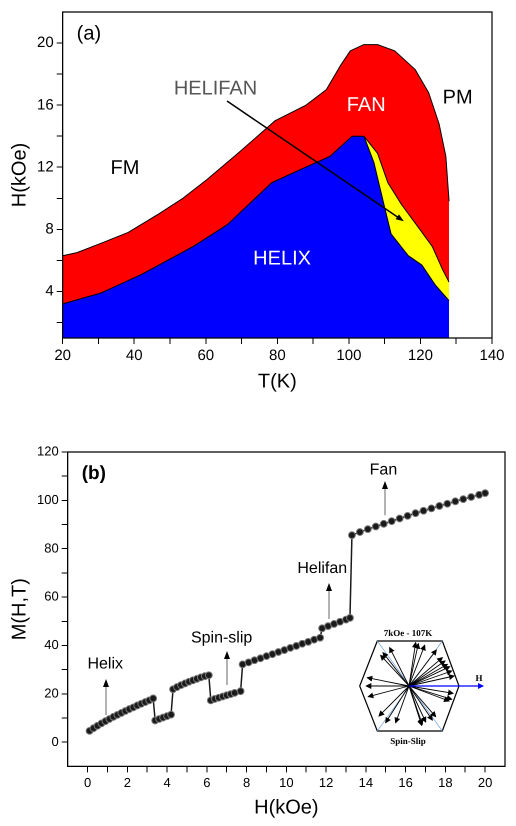 The height and width of the screenshot is (826, 516). What do you see at coordinates (286, 807) in the screenshot?
I see `x-axis-title: H(kOe)` at bounding box center [286, 807].